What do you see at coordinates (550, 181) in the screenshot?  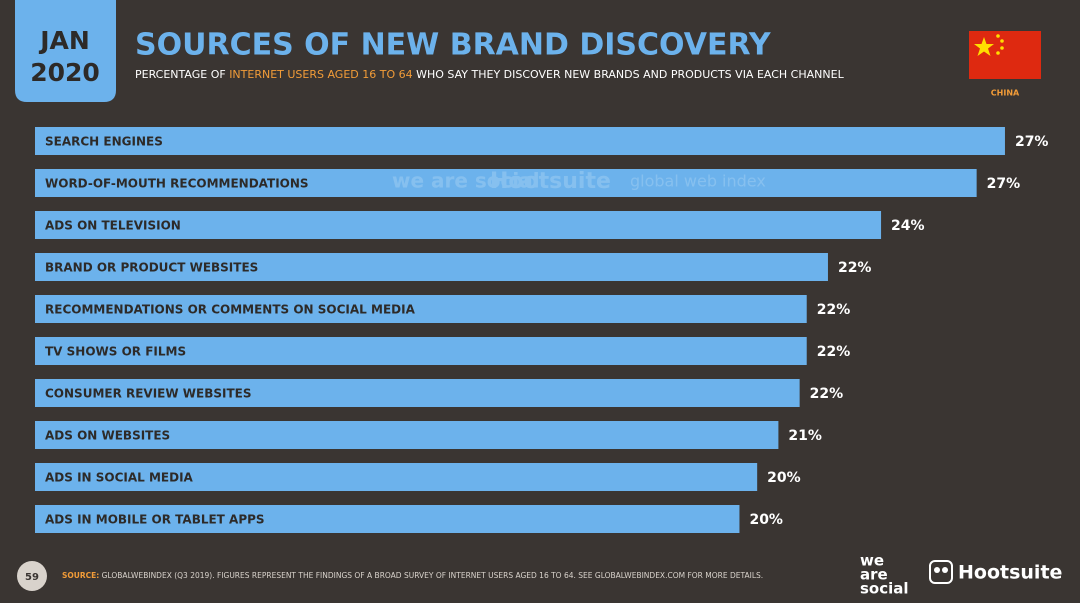 I see `watermark: Hootsuite` at bounding box center [550, 181].